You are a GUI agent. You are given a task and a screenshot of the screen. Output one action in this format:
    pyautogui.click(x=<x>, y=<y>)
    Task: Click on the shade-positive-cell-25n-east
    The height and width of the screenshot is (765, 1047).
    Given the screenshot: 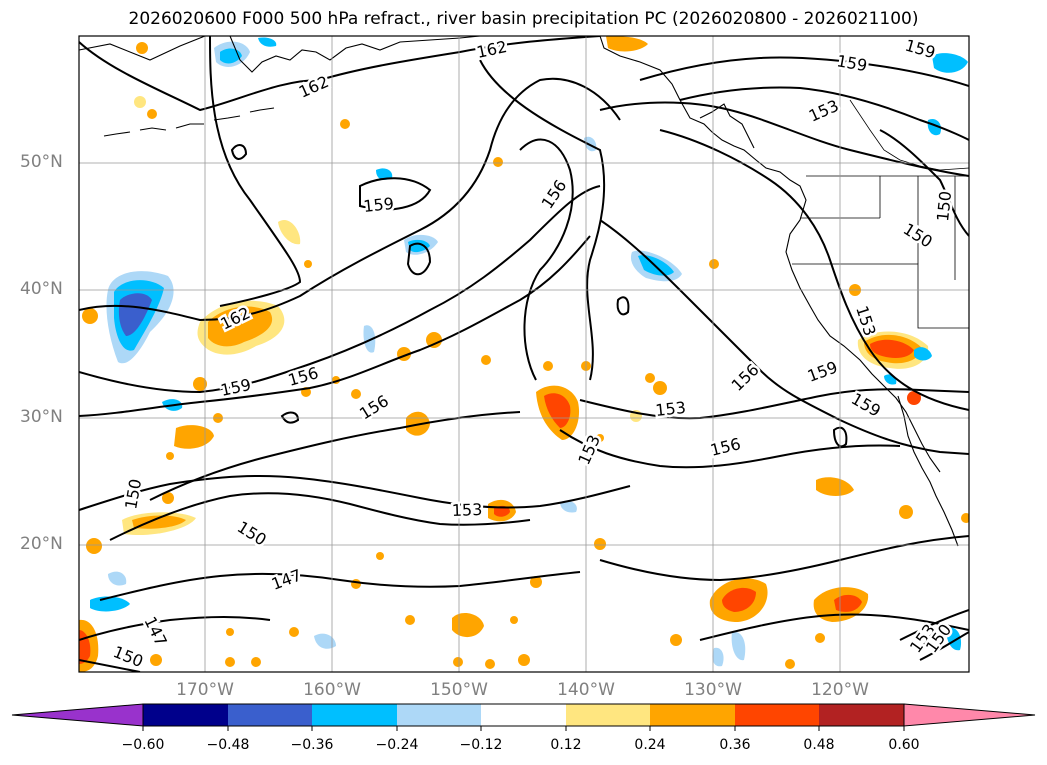 What is the action you would take?
    pyautogui.click(x=835, y=486)
    